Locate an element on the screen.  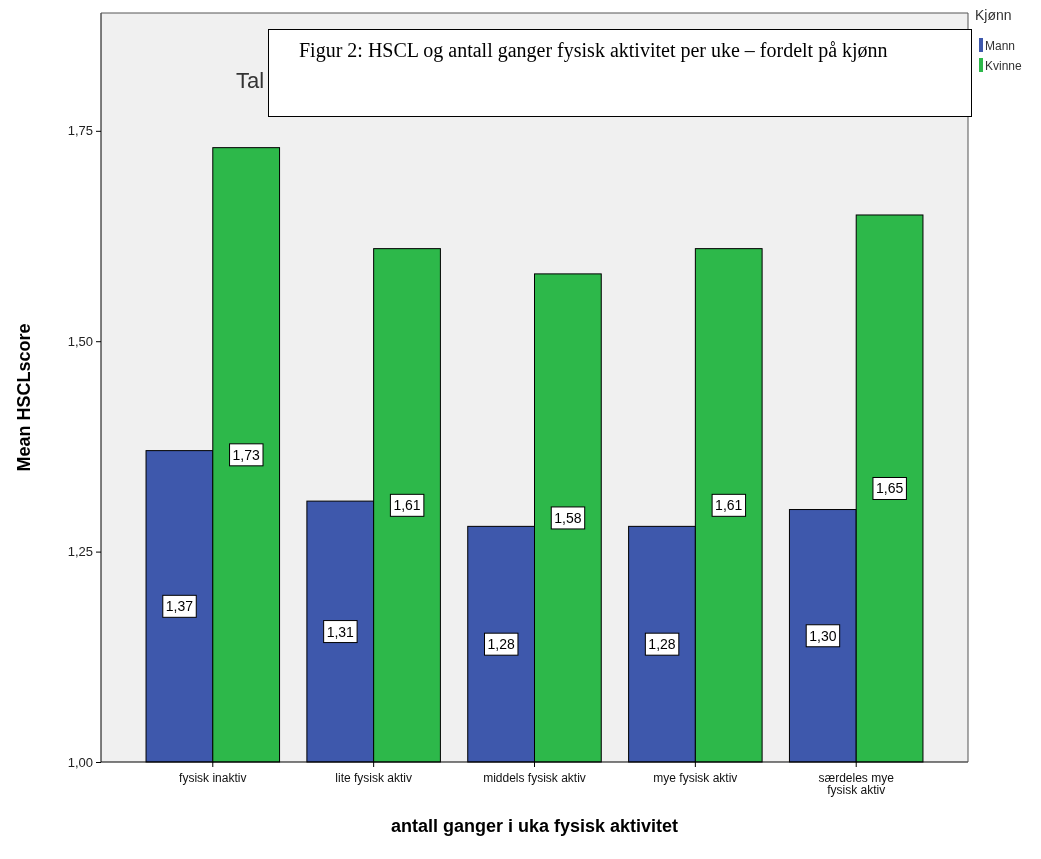
y-axis-title: Mean HSCLscore is located at coordinates (24, 397).